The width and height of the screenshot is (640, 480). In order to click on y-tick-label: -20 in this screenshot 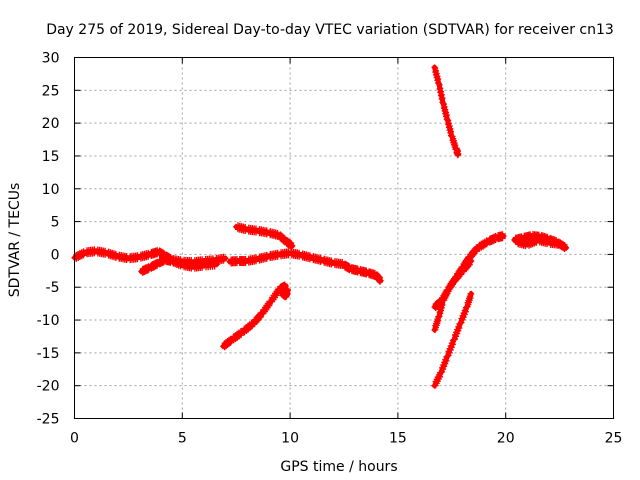, I will do `click(48, 387)`.